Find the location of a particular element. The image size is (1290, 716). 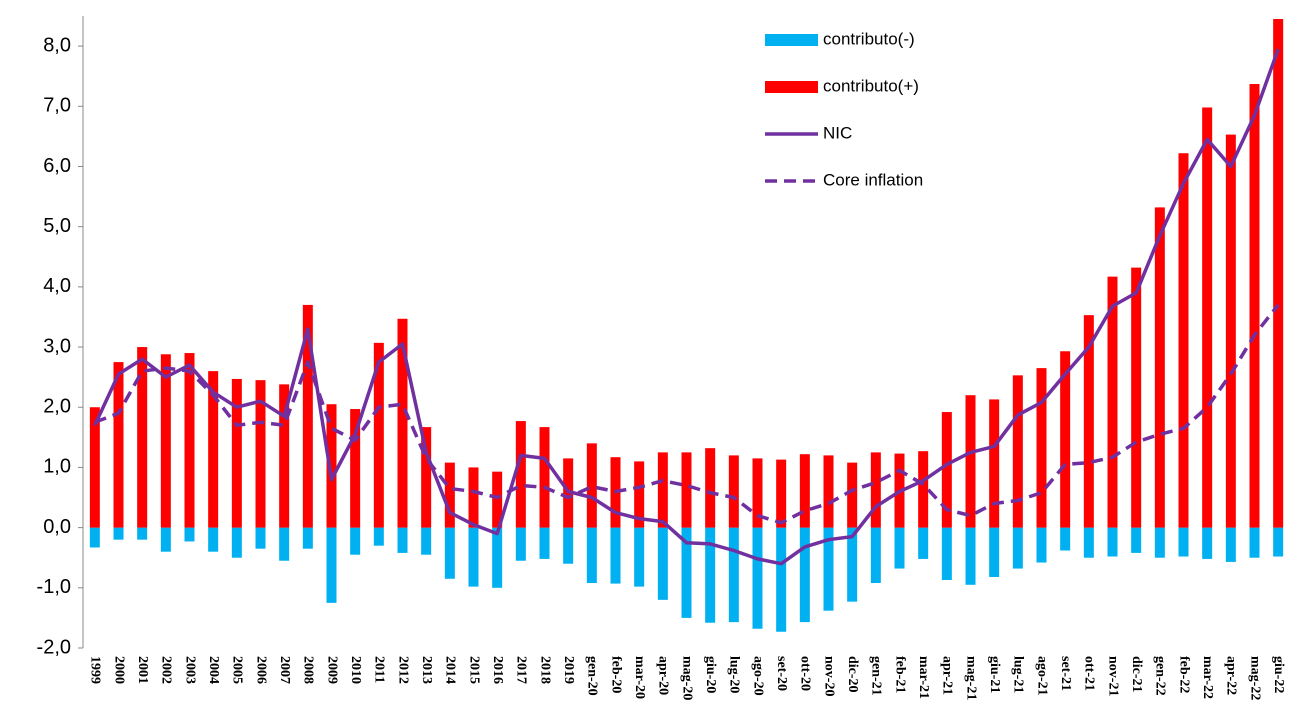

x-tick-label: 1999 is located at coordinates (95, 670).